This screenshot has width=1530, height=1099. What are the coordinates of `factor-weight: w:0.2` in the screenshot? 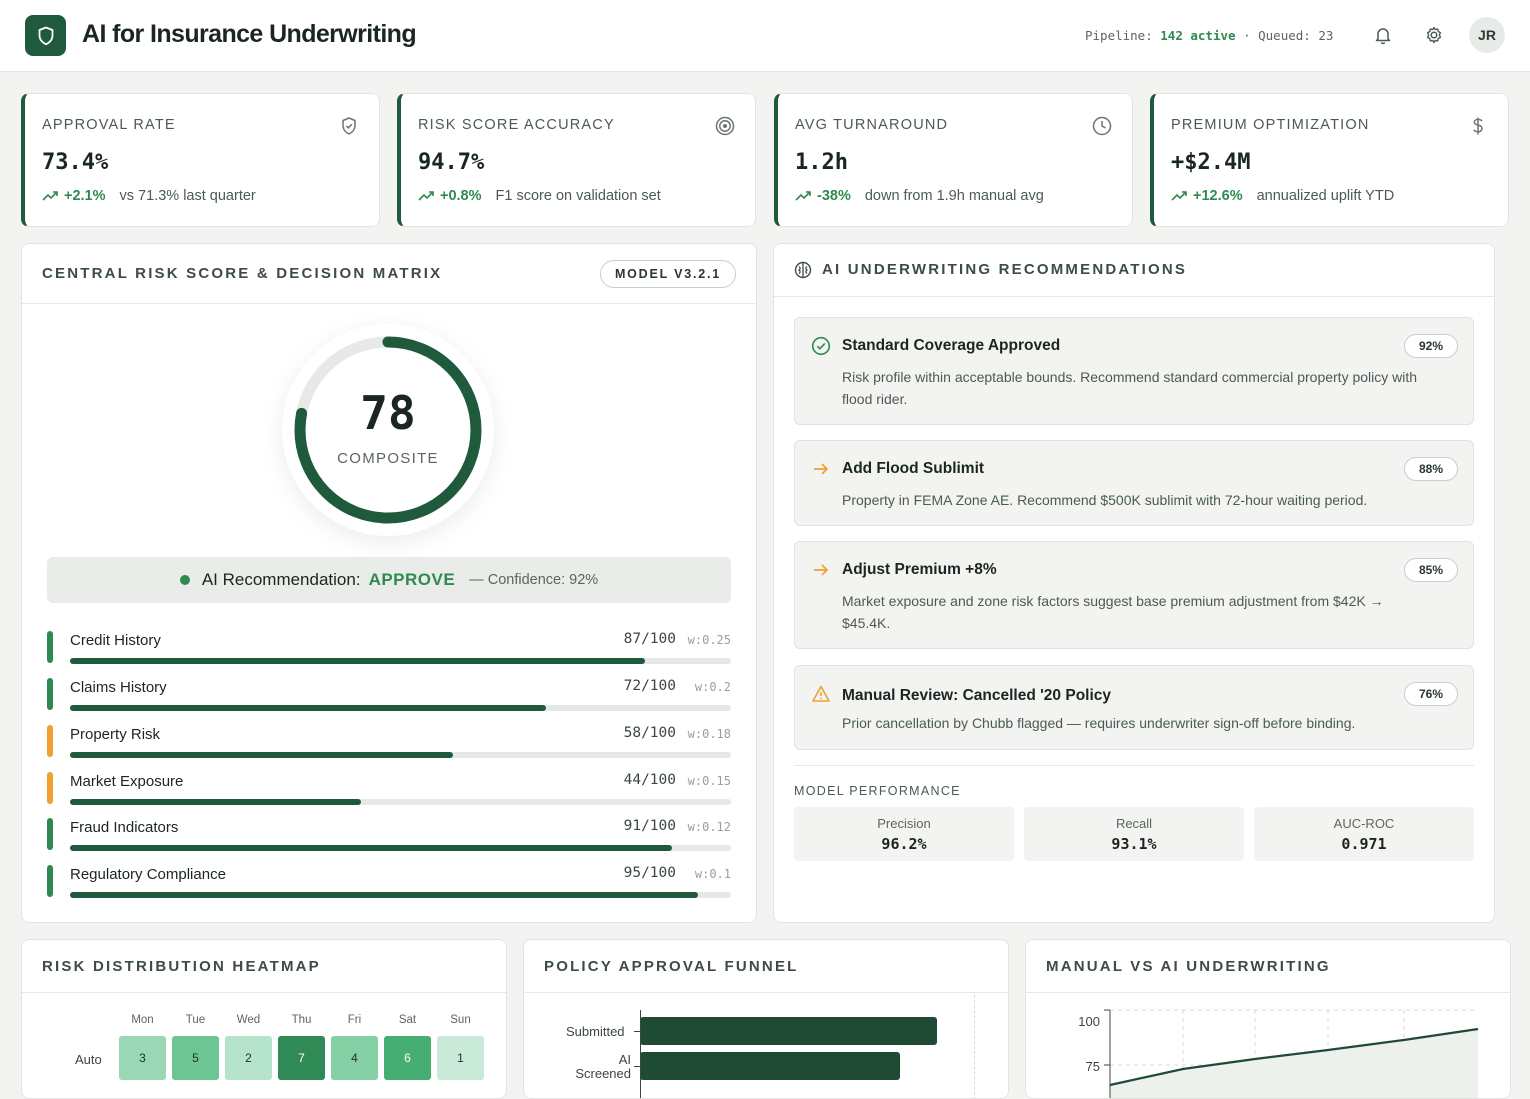 It's located at (712, 687).